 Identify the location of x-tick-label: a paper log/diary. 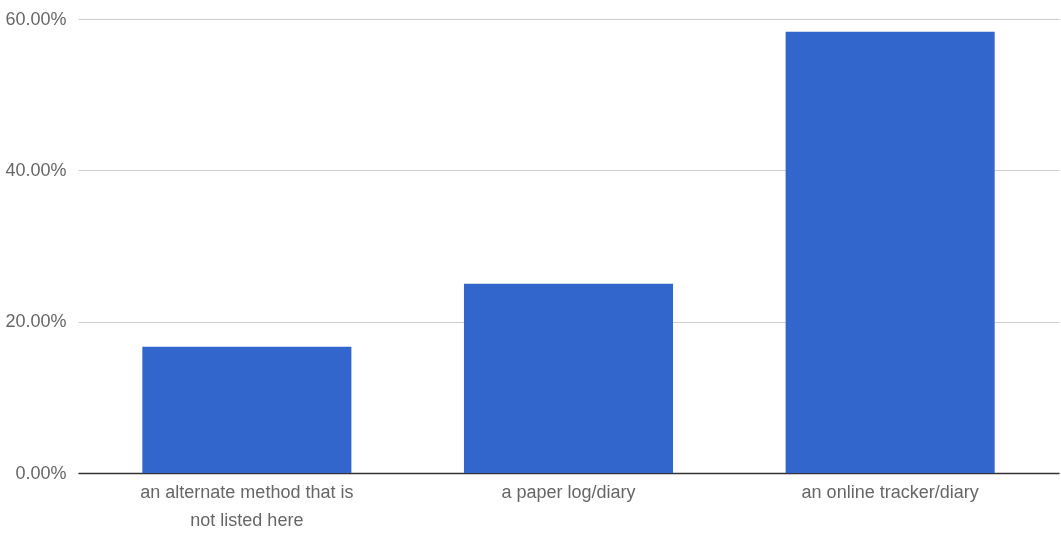
(568, 491).